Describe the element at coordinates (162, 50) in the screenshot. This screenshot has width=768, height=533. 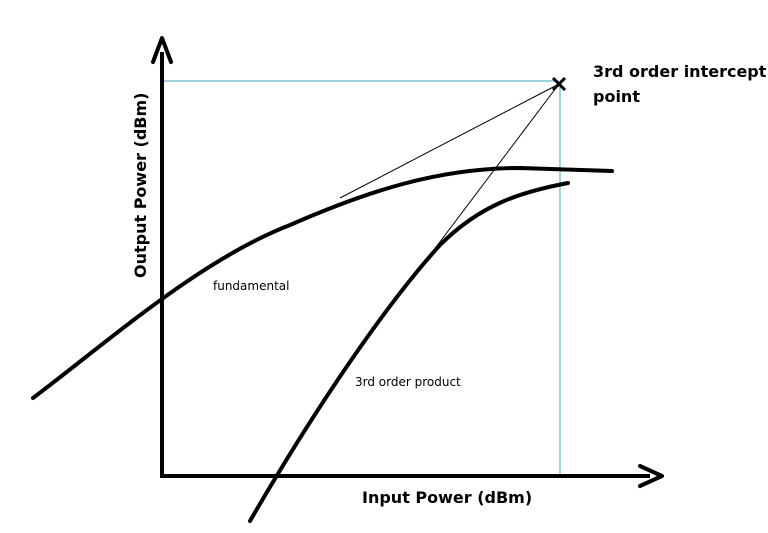
I see `y-axis-arrow` at that location.